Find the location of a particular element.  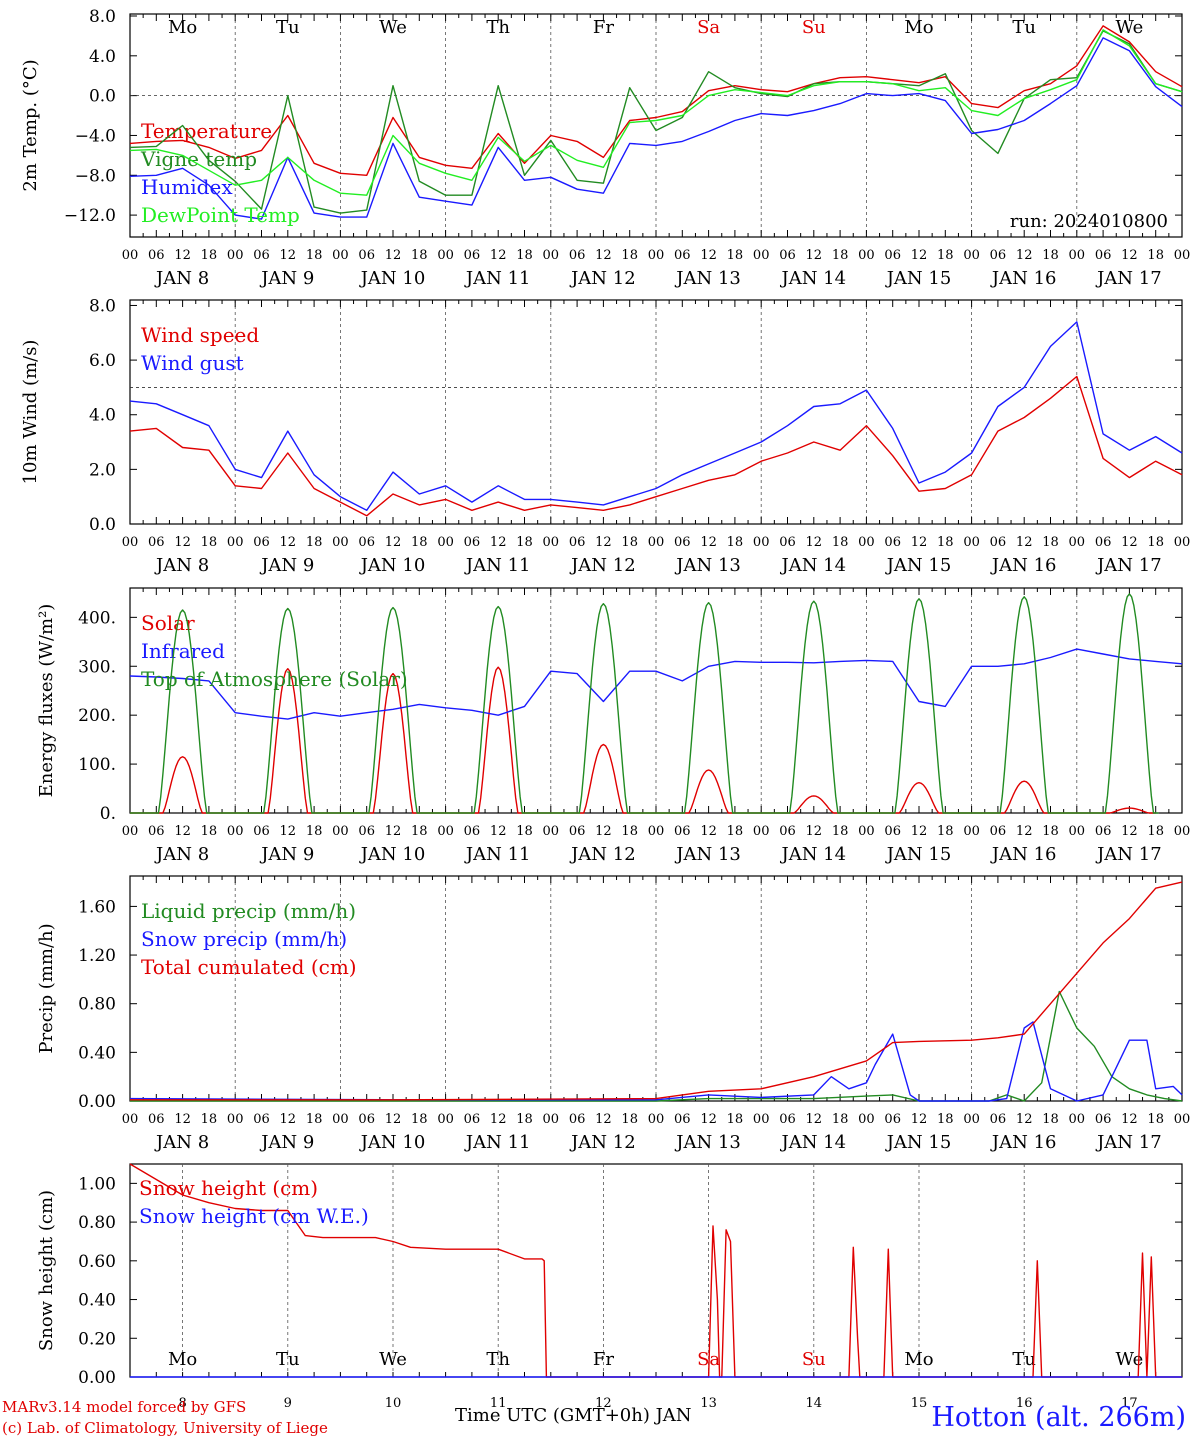

y-tick-label: 4.0 is located at coordinates (102, 416).